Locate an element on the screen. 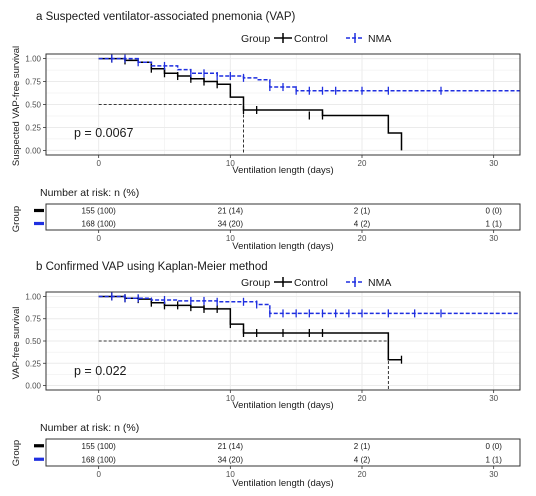 Image resolution: width=536 pixels, height=496 pixels. panel-b-risk-control-cell: 155 (100) is located at coordinates (99, 446).